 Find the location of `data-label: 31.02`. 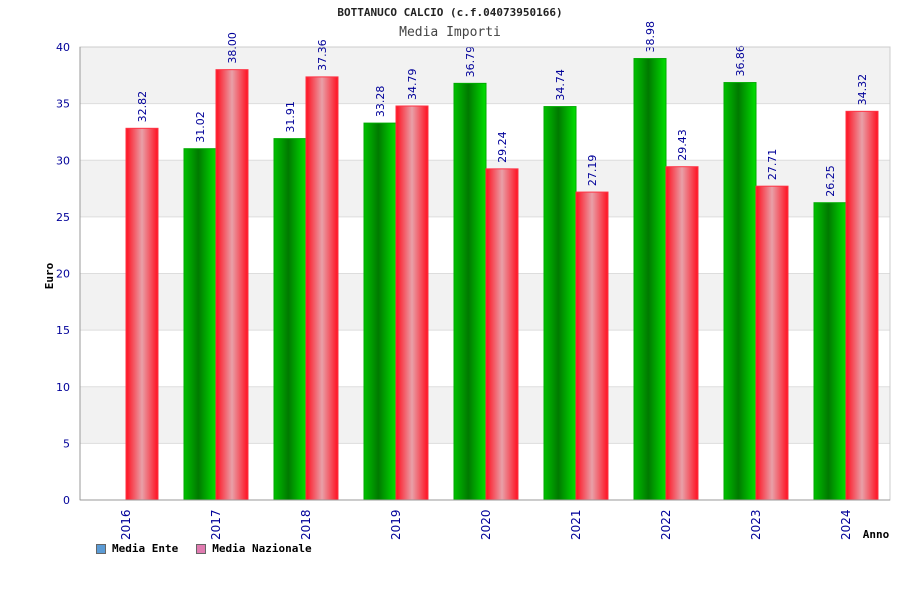

data-label: 31.02 is located at coordinates (200, 127).